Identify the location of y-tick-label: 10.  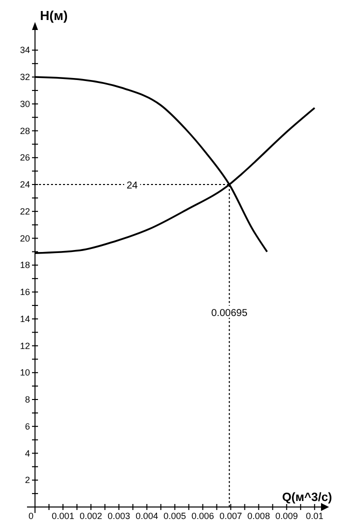
(25, 373).